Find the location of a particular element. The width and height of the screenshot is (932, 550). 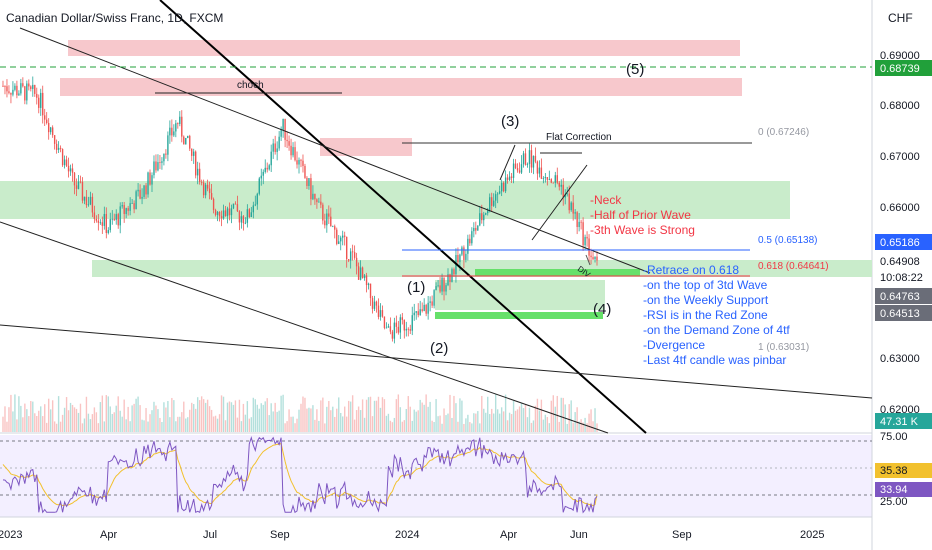

supply-zone-top is located at coordinates (404, 48).